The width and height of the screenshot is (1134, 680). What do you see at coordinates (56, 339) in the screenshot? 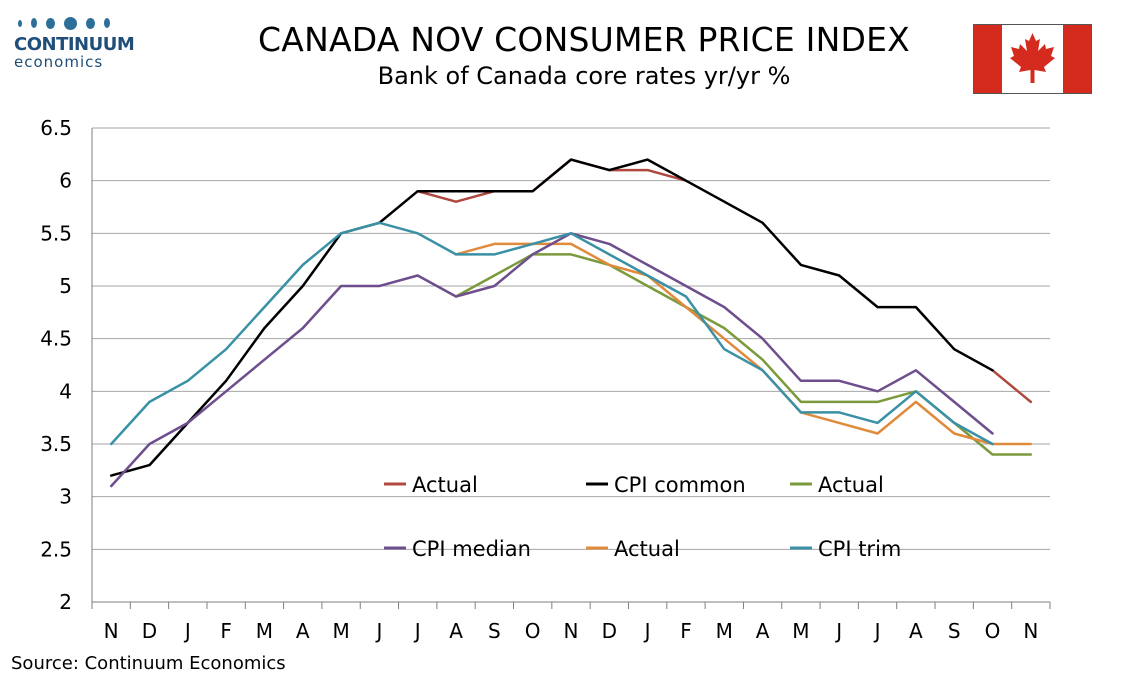
I see `y-tick-label: 4.5` at bounding box center [56, 339].